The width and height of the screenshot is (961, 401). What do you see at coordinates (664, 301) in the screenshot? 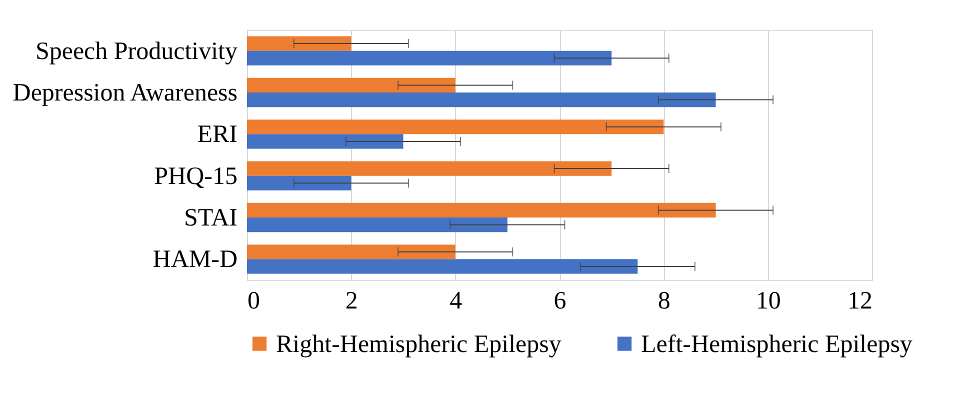
I see `x-tick-label: 8` at bounding box center [664, 301].